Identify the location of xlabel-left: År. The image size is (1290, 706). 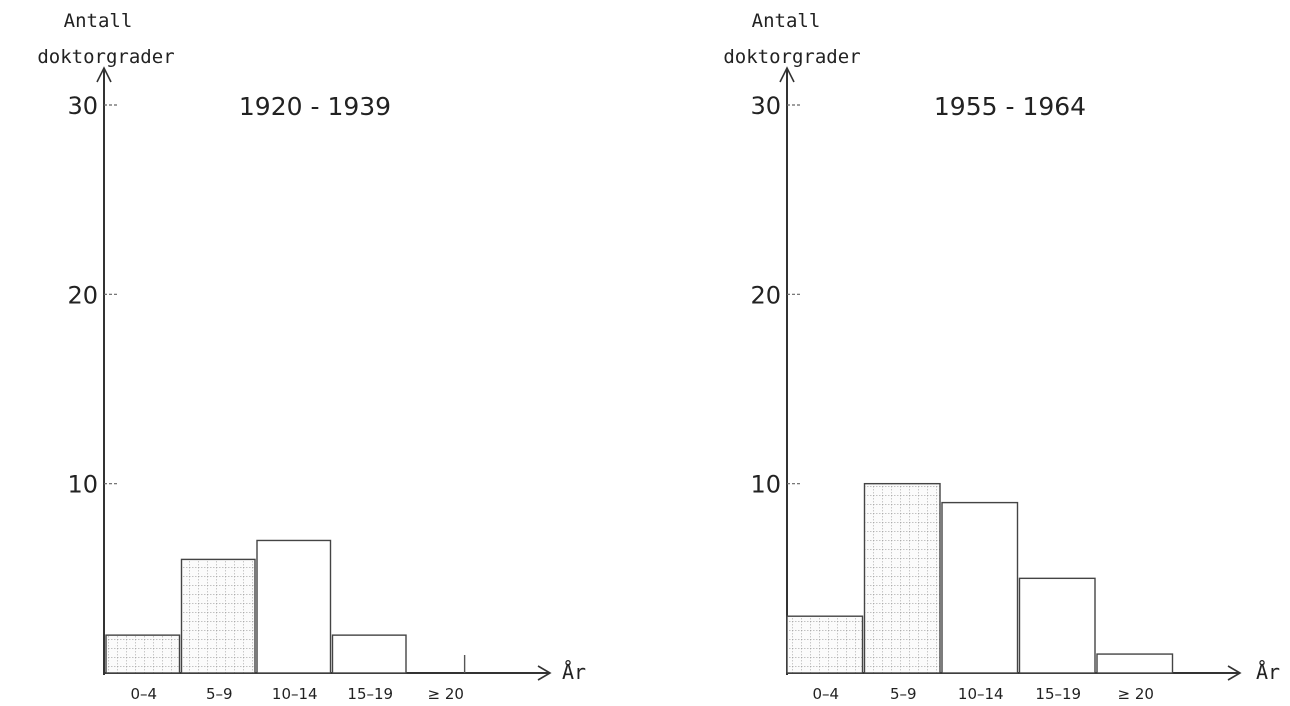
(574, 672).